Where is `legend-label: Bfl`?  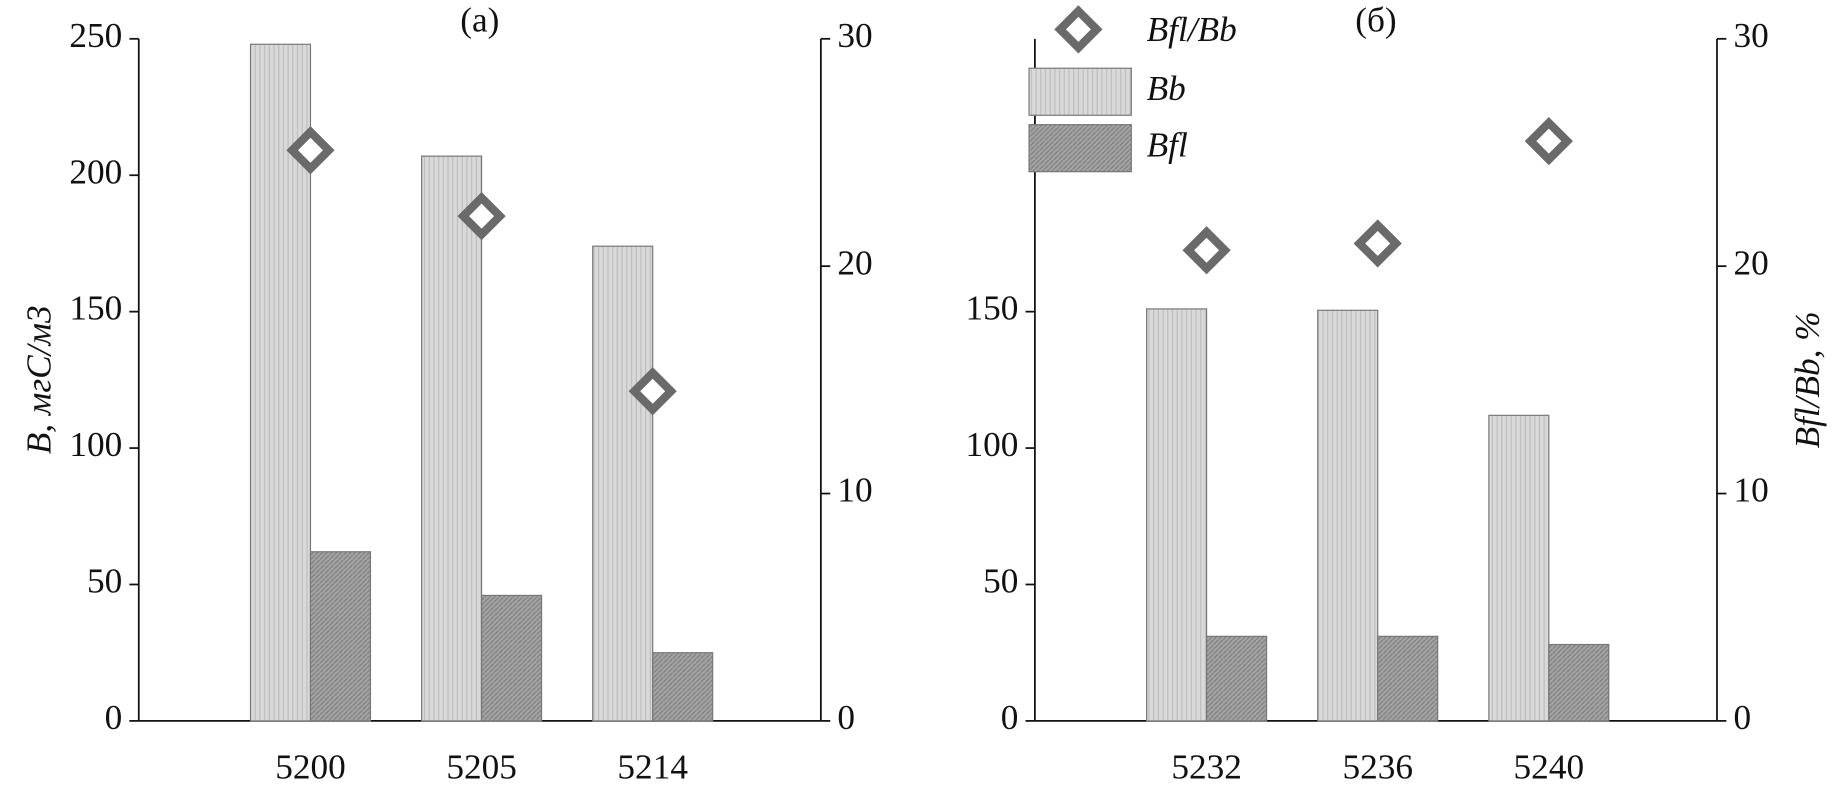 legend-label: Bfl is located at coordinates (1167, 144).